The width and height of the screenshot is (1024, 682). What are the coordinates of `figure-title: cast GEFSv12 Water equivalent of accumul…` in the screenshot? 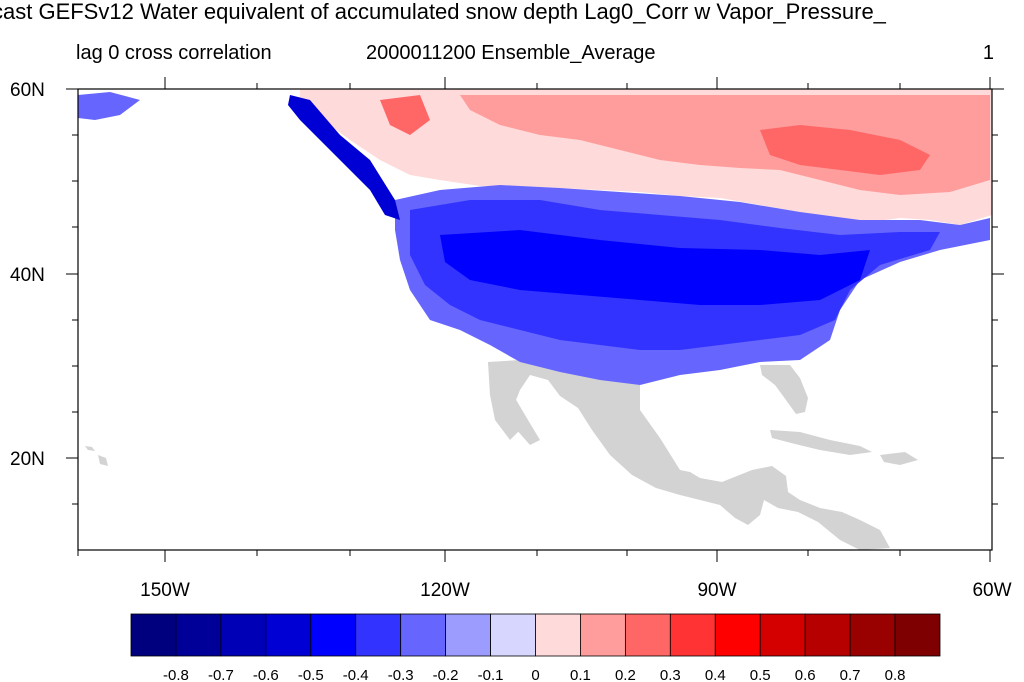 It's located at (443, 12).